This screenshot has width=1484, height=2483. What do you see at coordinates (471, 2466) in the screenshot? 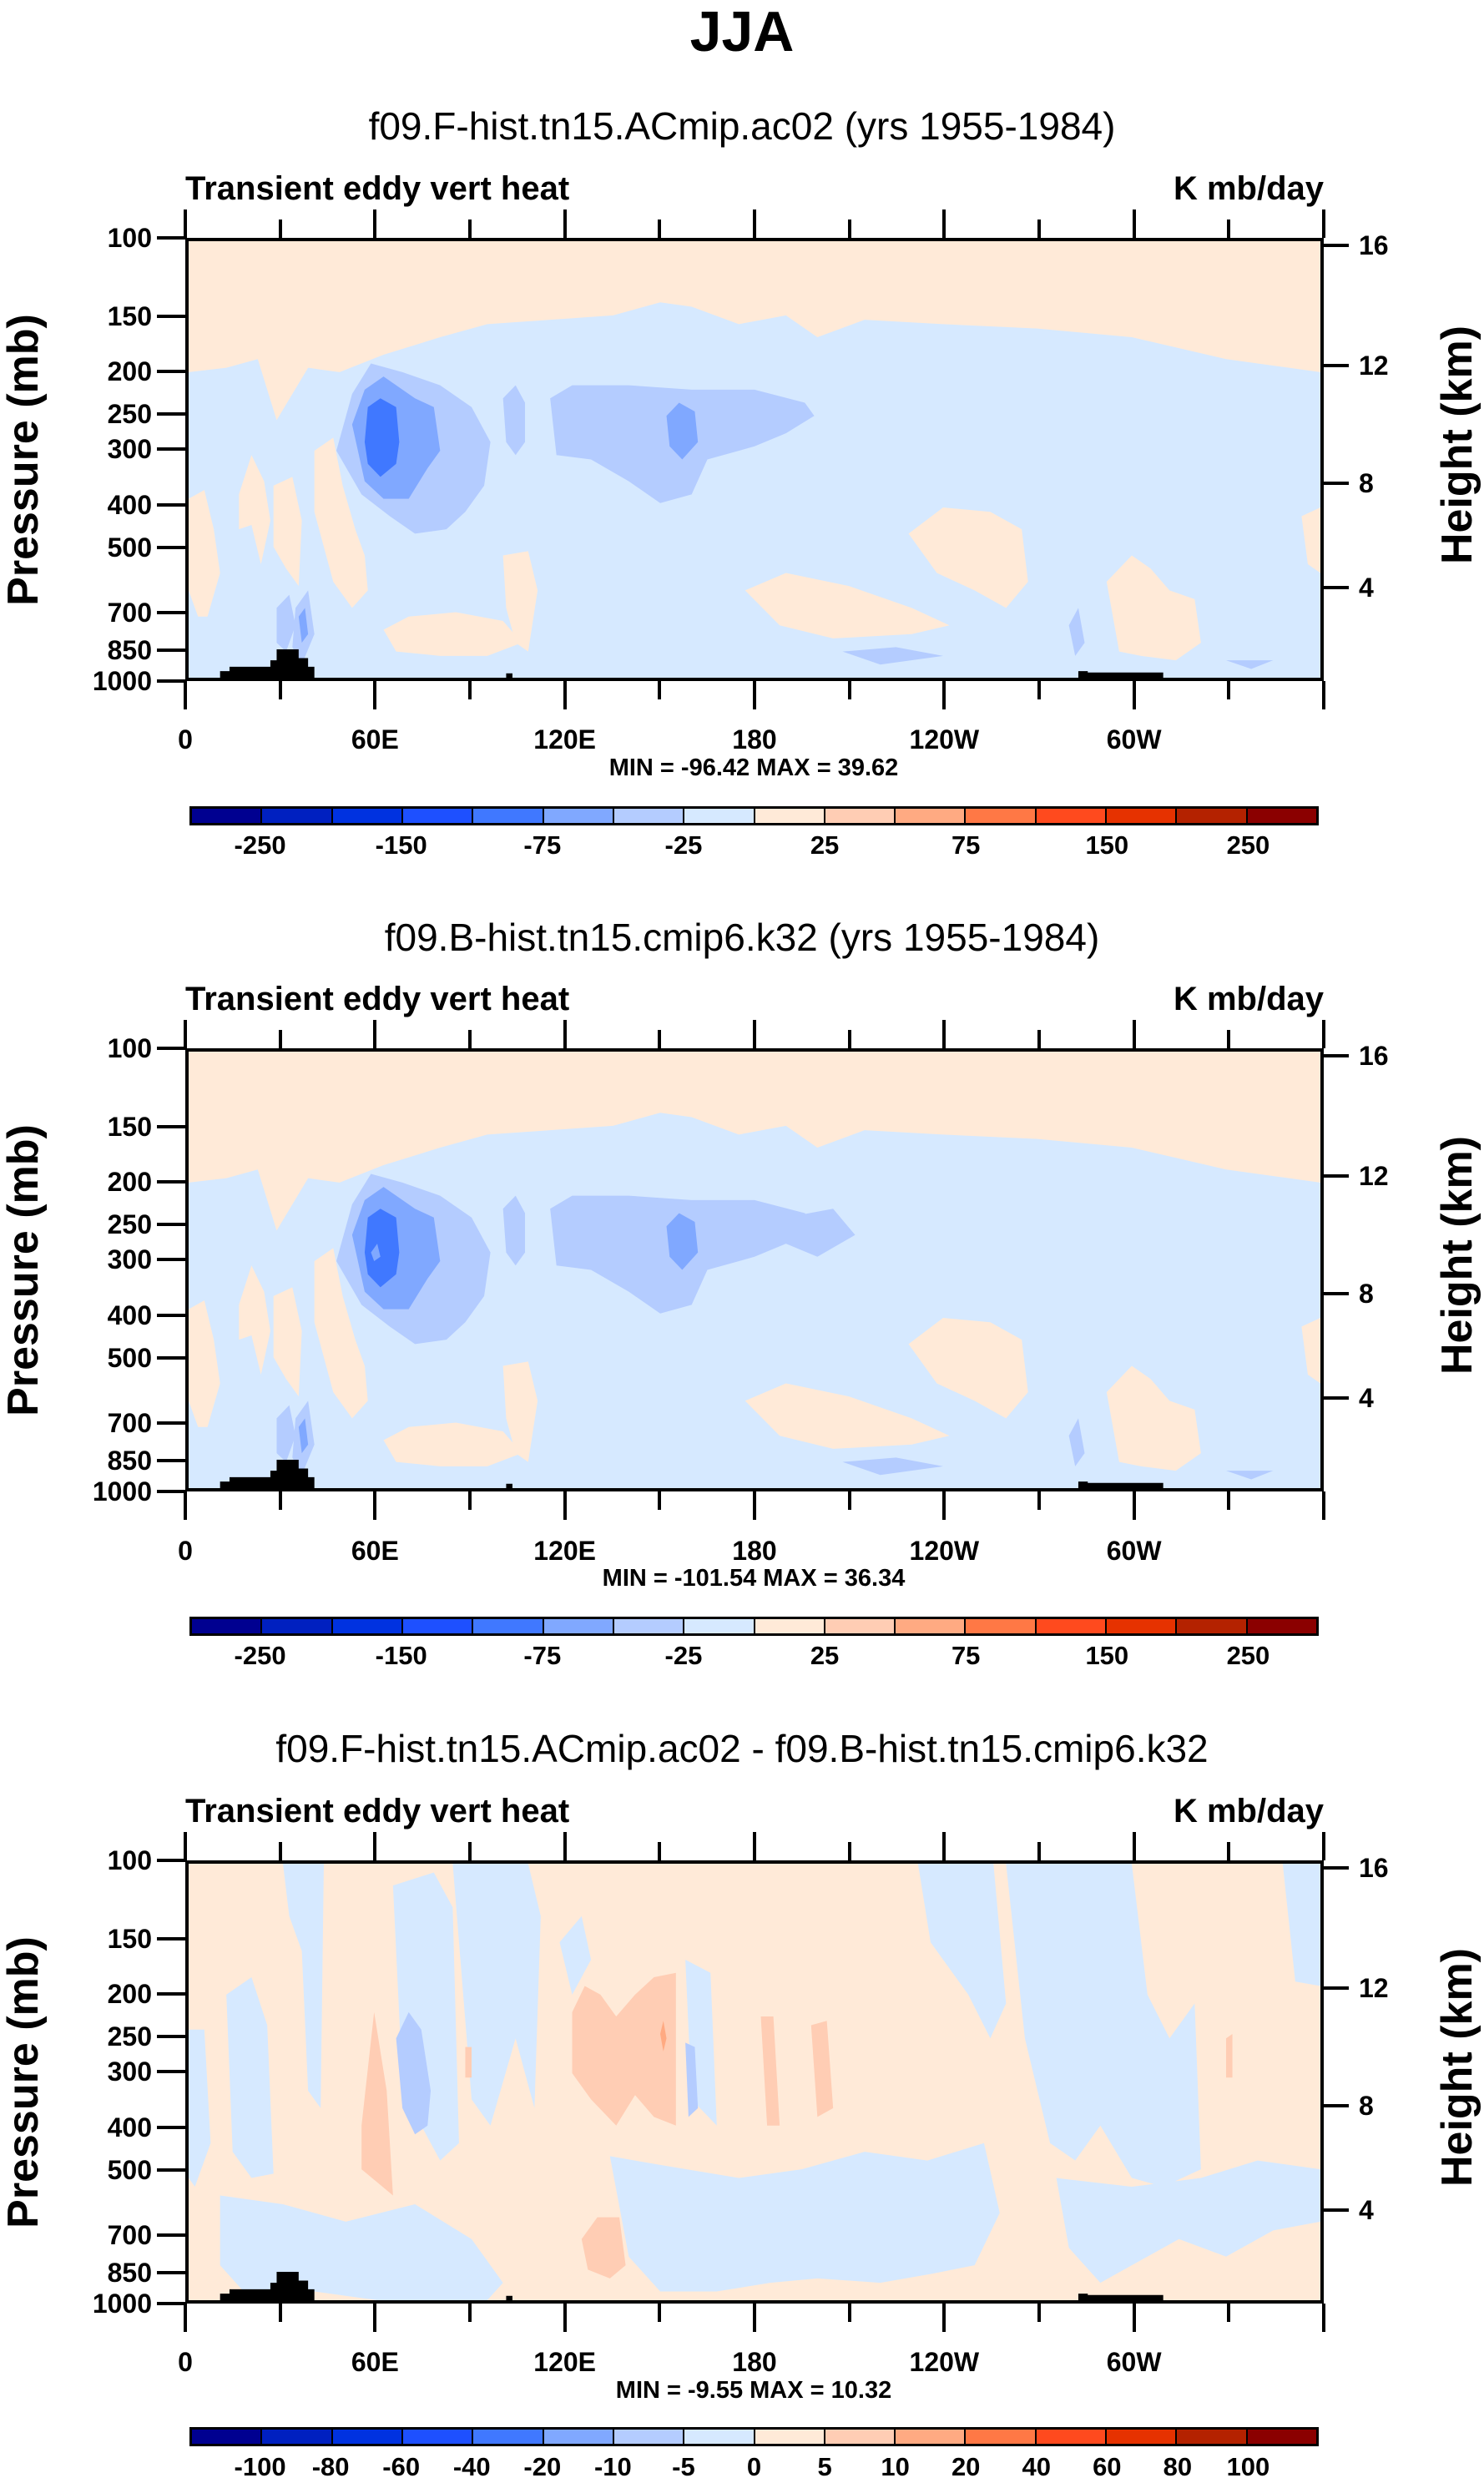
I see `colorbar-label: -40` at bounding box center [471, 2466].